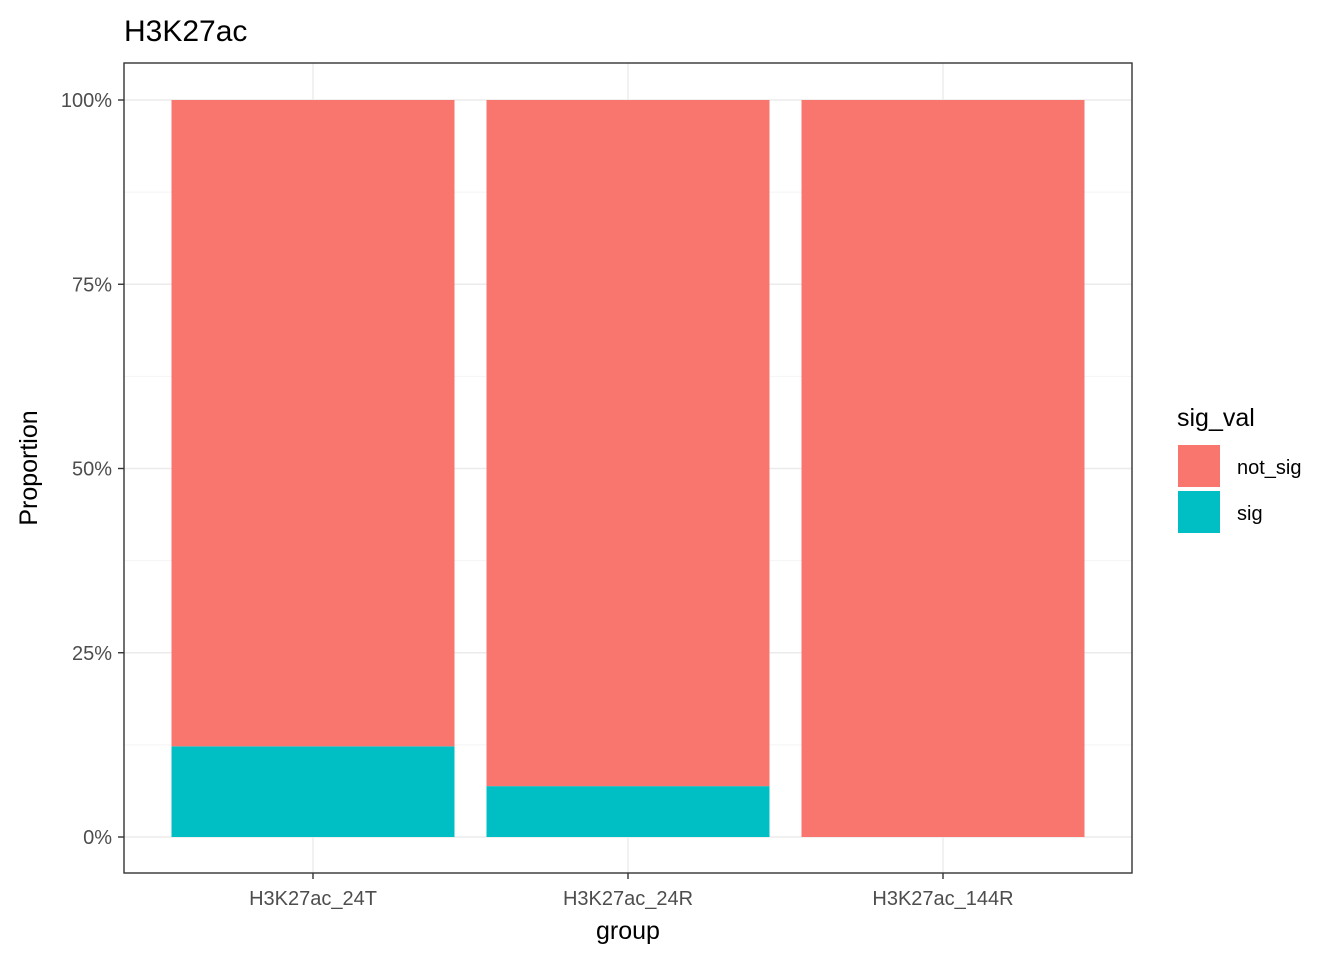 Image resolution: width=1344 pixels, height=965 pixels. Describe the element at coordinates (1216, 418) in the screenshot. I see `legend-title: sig_val` at that location.